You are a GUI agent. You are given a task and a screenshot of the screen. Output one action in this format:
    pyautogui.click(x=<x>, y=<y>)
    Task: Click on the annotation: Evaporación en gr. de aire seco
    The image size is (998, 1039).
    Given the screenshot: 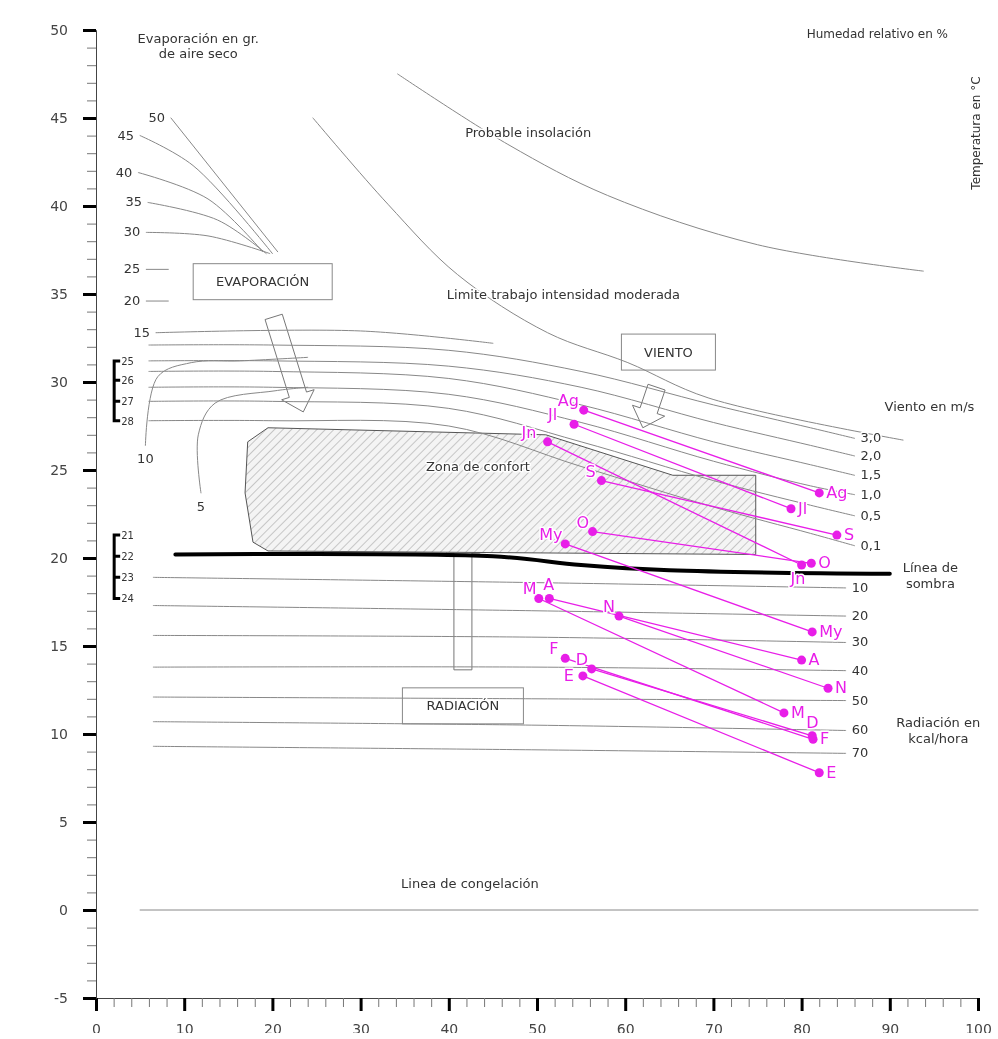 What is the action you would take?
    pyautogui.click(x=198, y=46)
    